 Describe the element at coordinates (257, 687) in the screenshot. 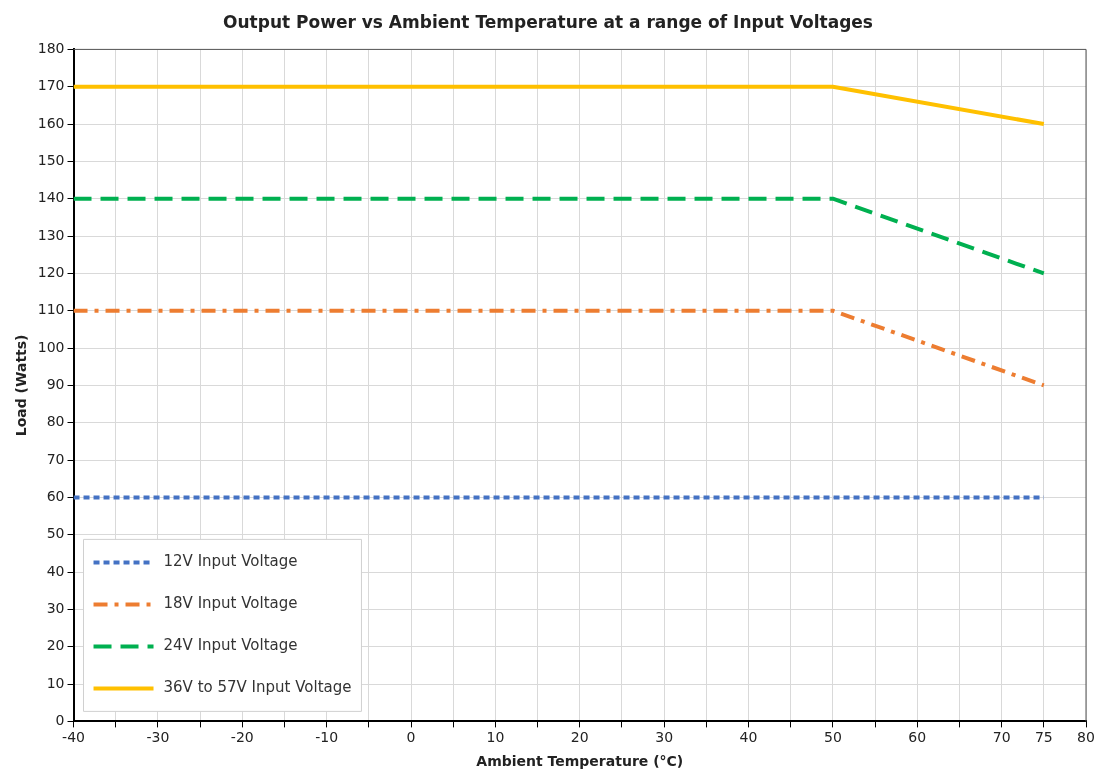

I see `legend-label: 36V to 57V Input Voltage` at that location.